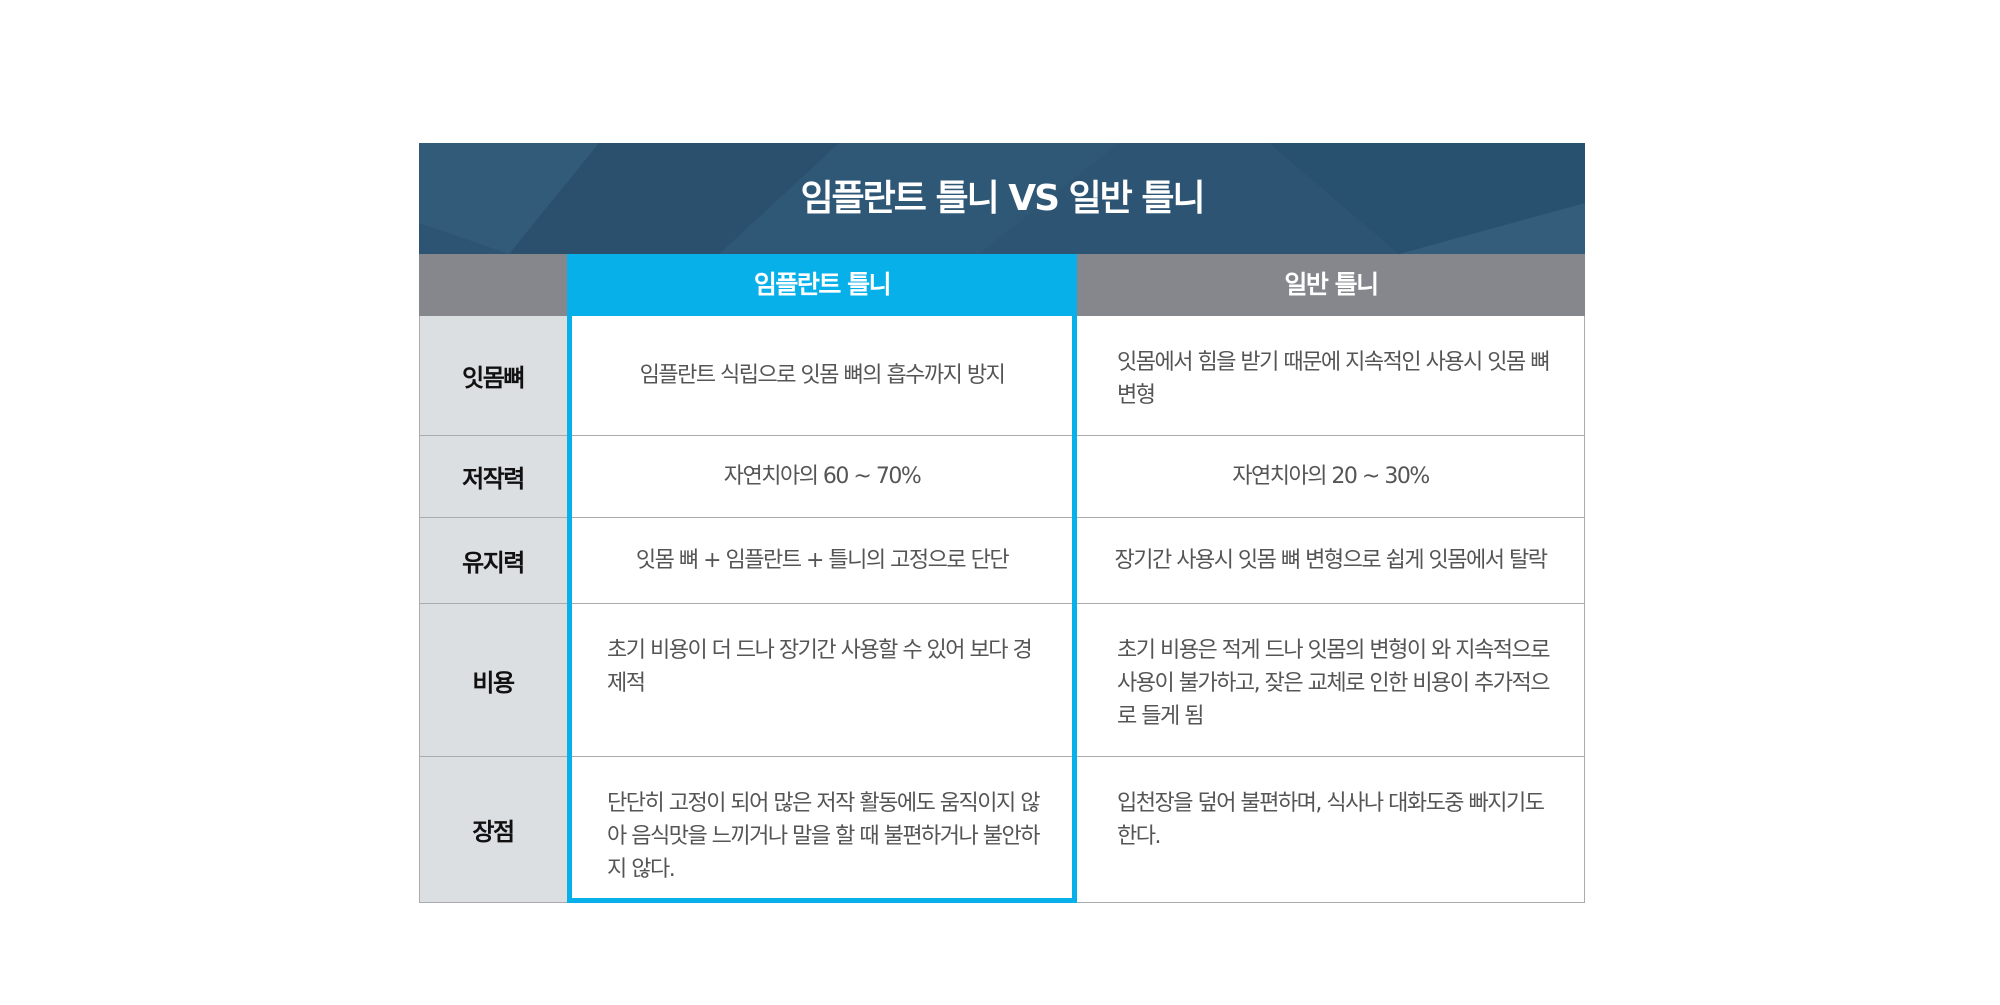 The width and height of the screenshot is (2000, 1005). Describe the element at coordinates (493, 375) in the screenshot. I see `row-label: 잇몸뼈` at that location.